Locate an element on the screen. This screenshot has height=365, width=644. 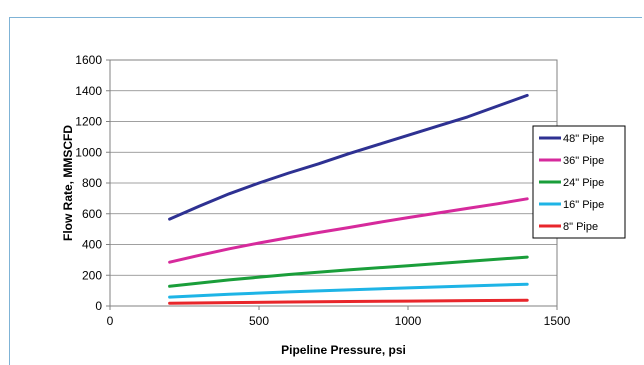
x-axis-title: Pipeline Pressure, psi is located at coordinates (343, 350).